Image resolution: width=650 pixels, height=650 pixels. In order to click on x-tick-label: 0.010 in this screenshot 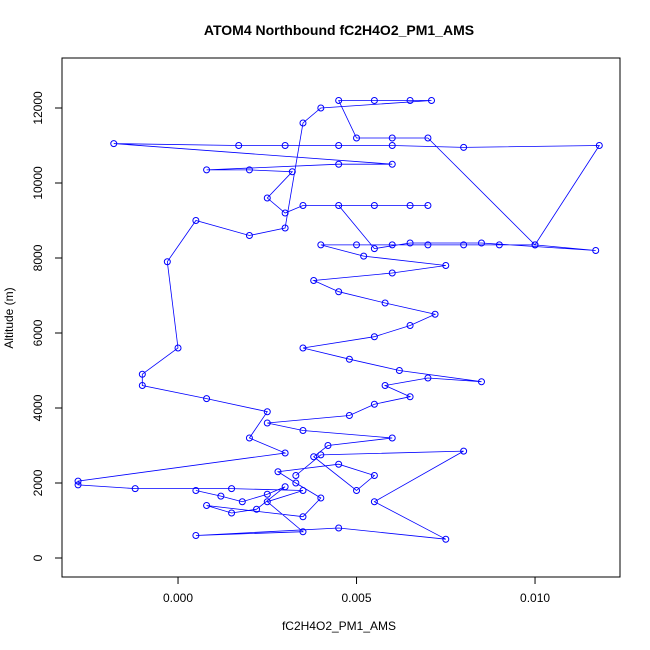, I will do `click(535, 598)`.